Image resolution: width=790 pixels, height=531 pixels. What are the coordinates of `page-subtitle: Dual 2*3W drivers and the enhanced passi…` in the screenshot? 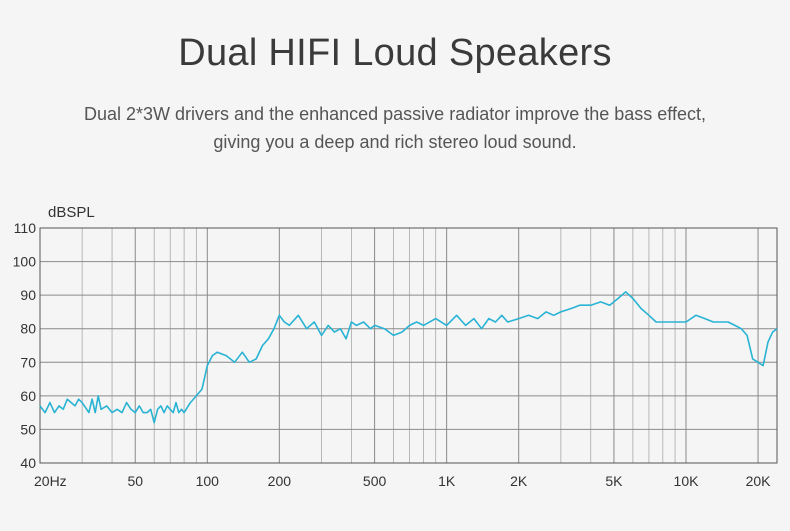 It's located at (395, 128).